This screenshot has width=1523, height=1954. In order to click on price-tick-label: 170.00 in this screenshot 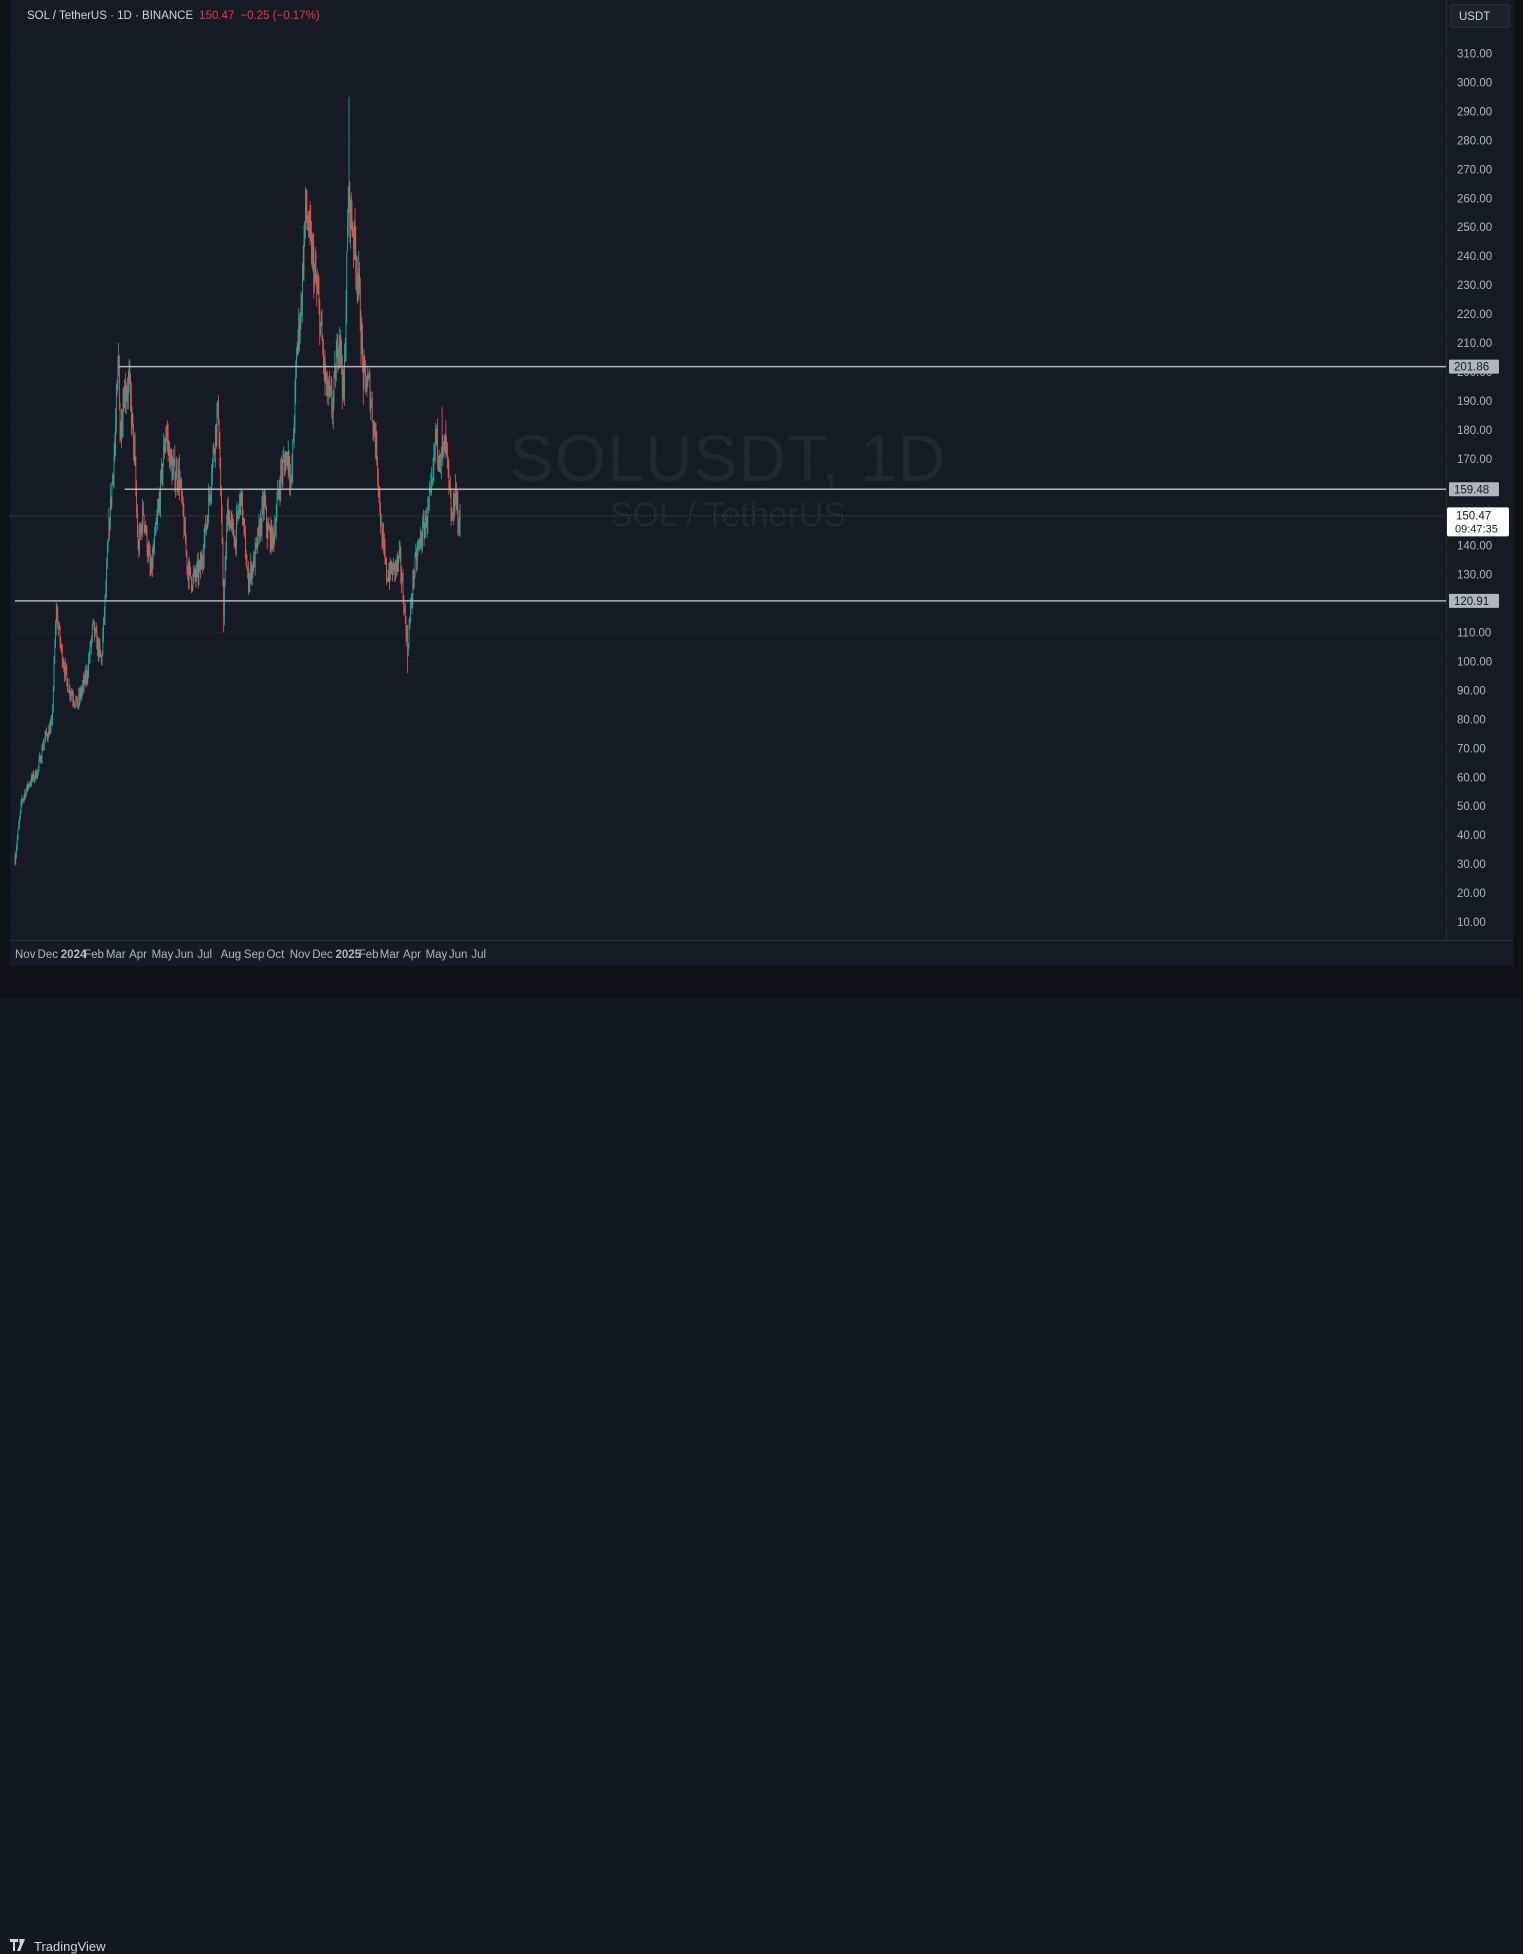, I will do `click(1474, 460)`.